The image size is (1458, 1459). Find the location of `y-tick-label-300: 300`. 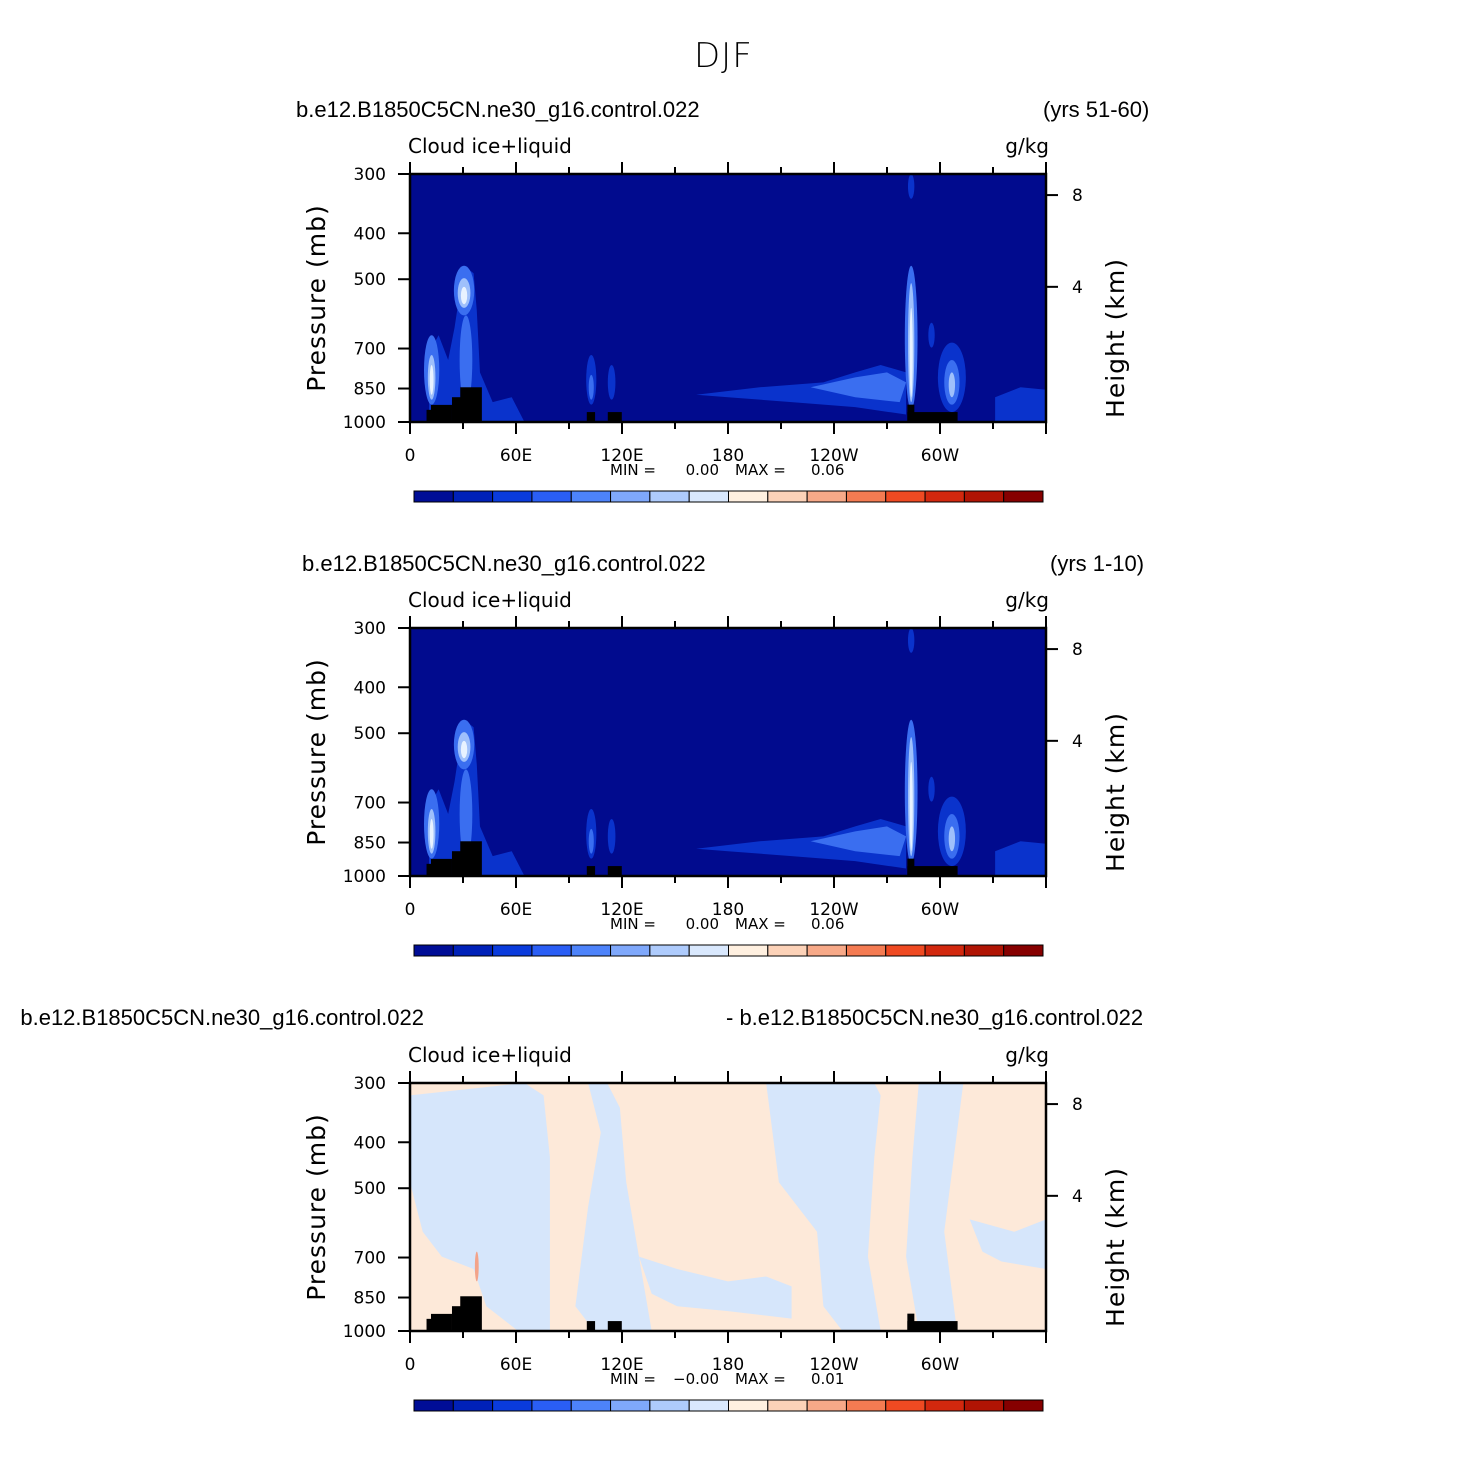

y-tick-label-300: 300 is located at coordinates (370, 629).